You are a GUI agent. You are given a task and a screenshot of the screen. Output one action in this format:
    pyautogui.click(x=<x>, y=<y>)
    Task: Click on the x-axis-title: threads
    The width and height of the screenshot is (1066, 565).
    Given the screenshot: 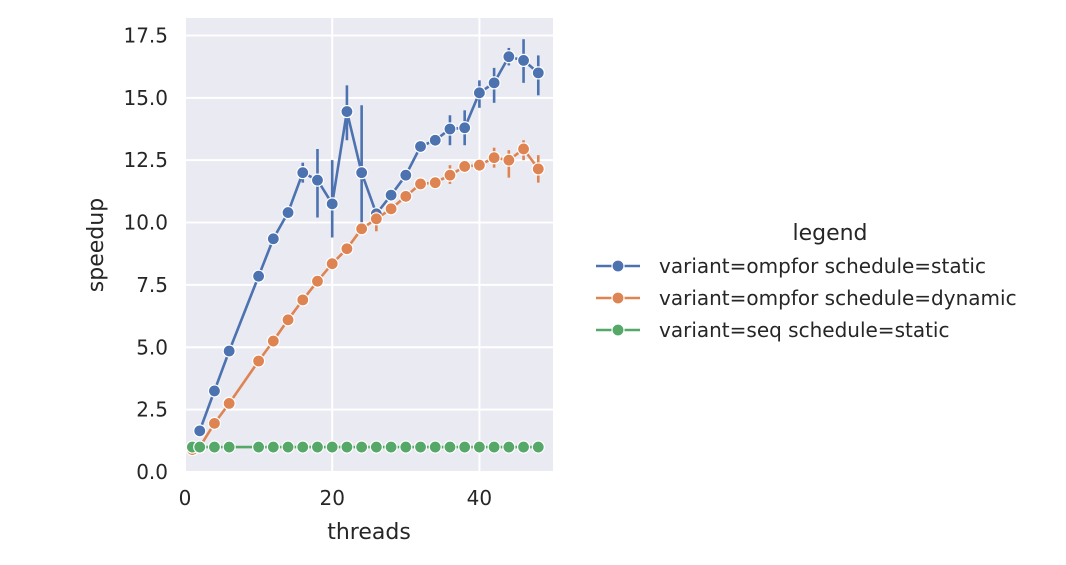 What is the action you would take?
    pyautogui.click(x=369, y=532)
    